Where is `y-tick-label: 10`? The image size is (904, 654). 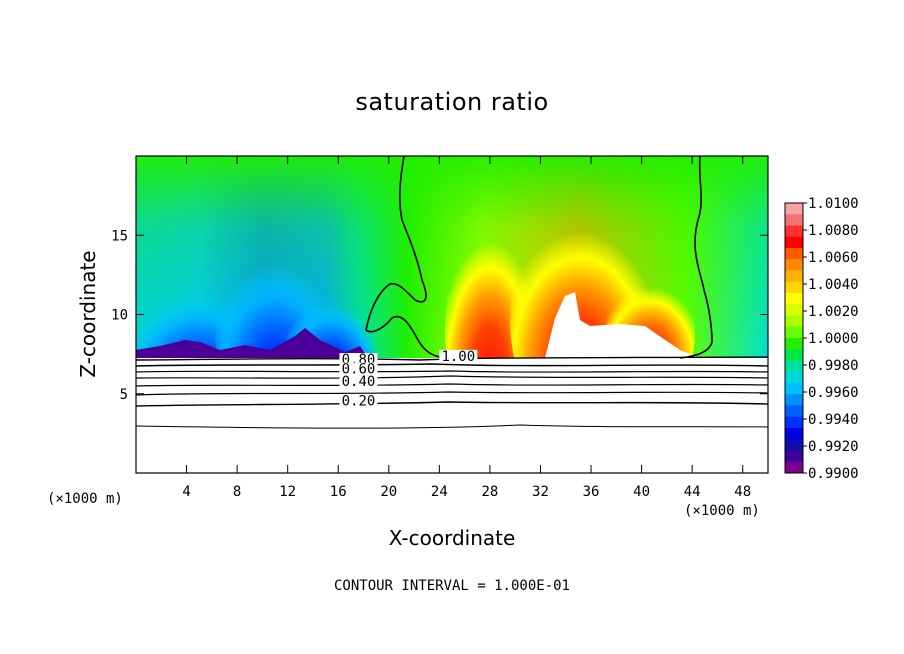
y-tick-label: 10 is located at coordinates (119, 316).